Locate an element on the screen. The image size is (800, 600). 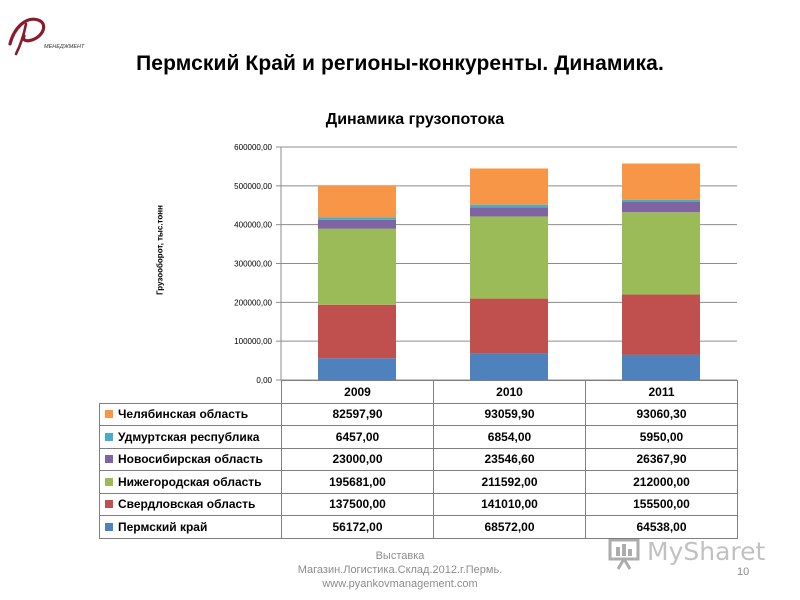
footer-line: Магазин.Логистика.Склад.2012.г.Пермь. is located at coordinates (400, 570).